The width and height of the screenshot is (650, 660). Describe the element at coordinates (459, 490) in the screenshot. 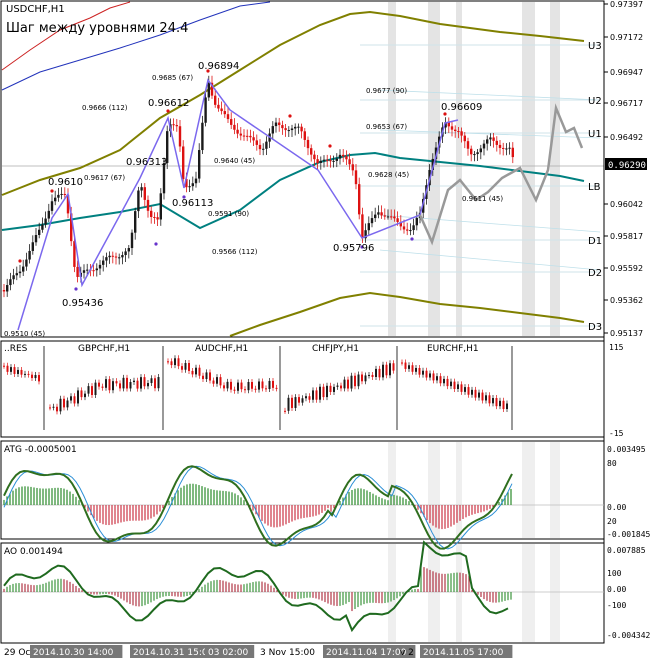

I see `session-stripe-macd` at that location.